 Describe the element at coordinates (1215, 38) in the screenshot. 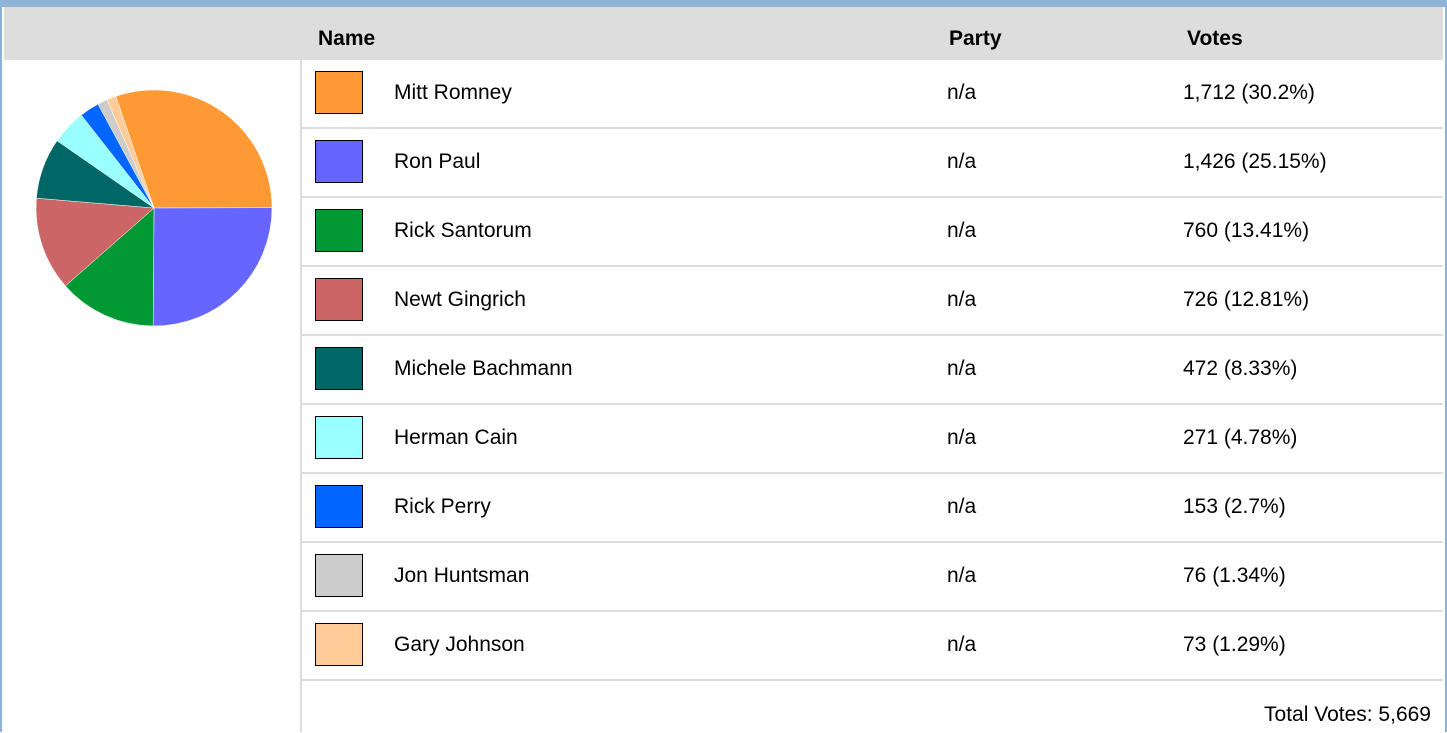

I see `header-votes: Votes` at that location.